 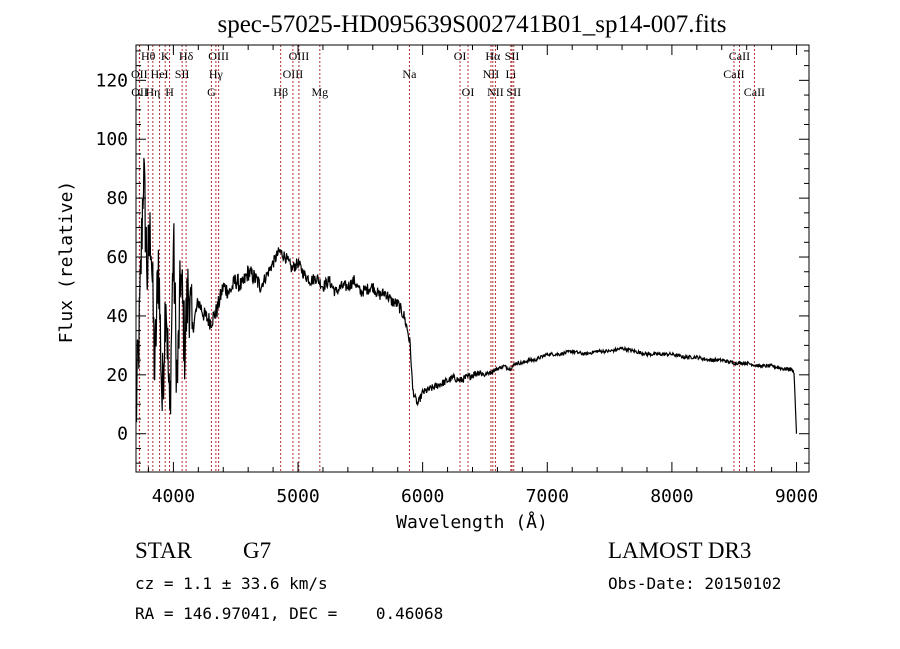 What do you see at coordinates (111, 80) in the screenshot?
I see `y-tick-label: 120` at bounding box center [111, 80].